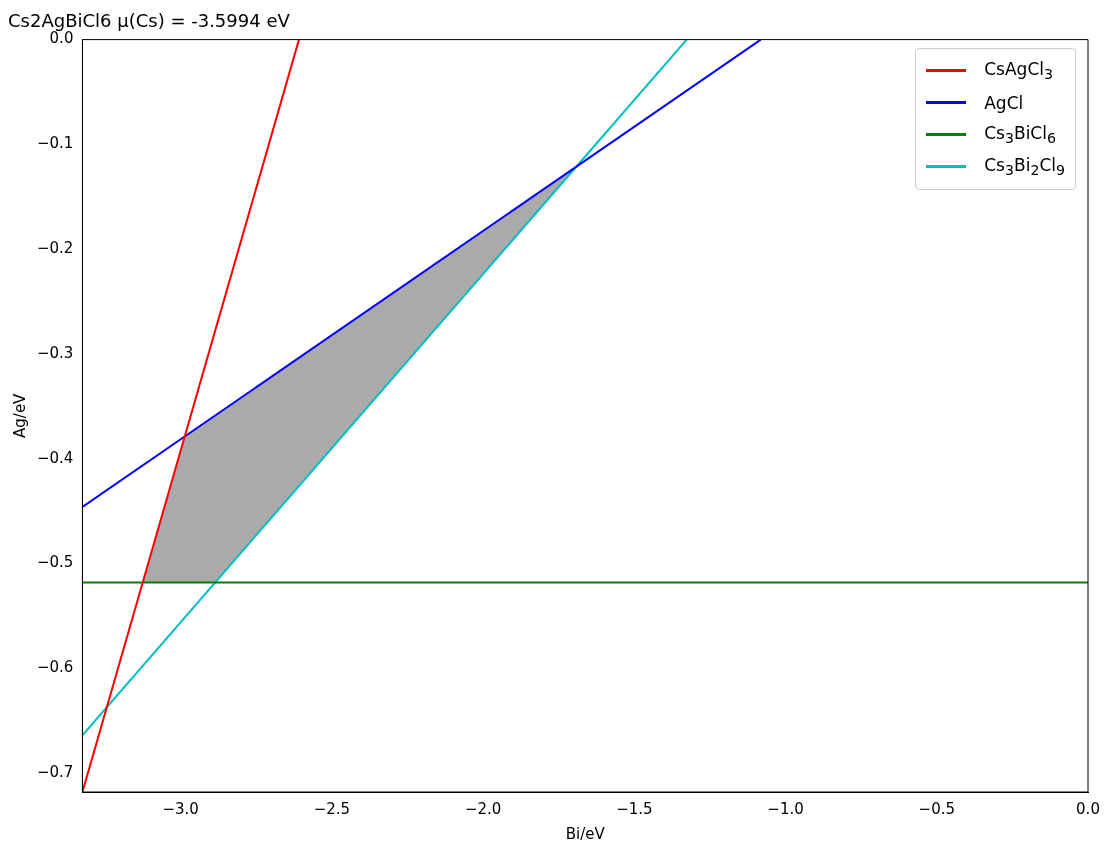 Image resolution: width=1115 pixels, height=853 pixels. Describe the element at coordinates (483, 808) in the screenshot. I see `x-tick-label: −2.0` at that location.